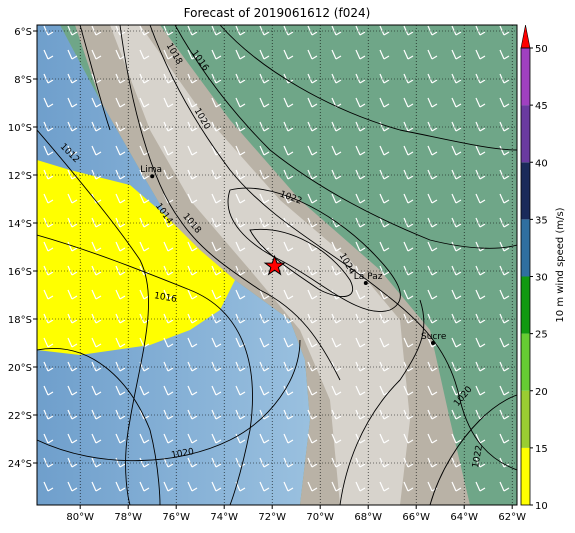 The width and height of the screenshot is (575, 533). What do you see at coordinates (183, 454) in the screenshot?
I see `contour-label: 1020` at bounding box center [183, 454].